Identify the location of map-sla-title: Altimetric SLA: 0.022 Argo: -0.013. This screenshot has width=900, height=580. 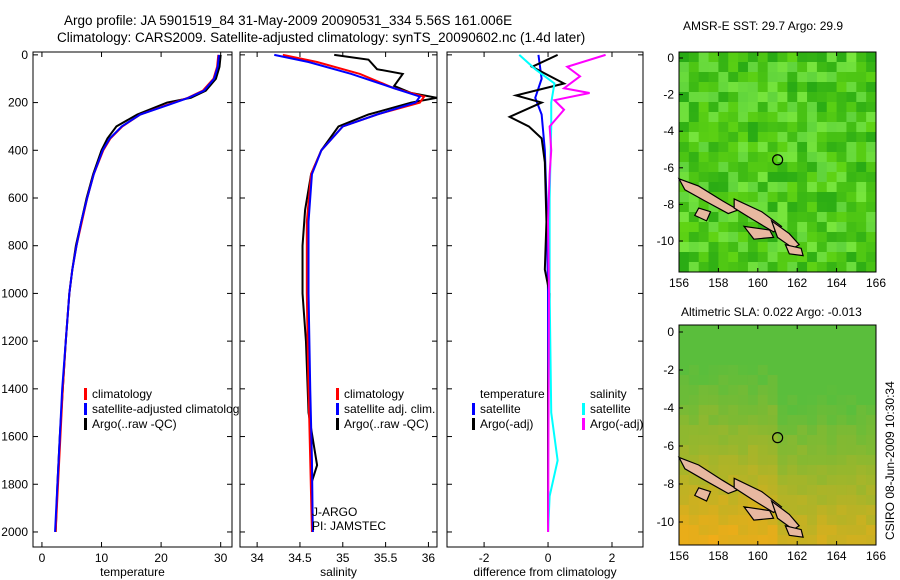
(771, 312).